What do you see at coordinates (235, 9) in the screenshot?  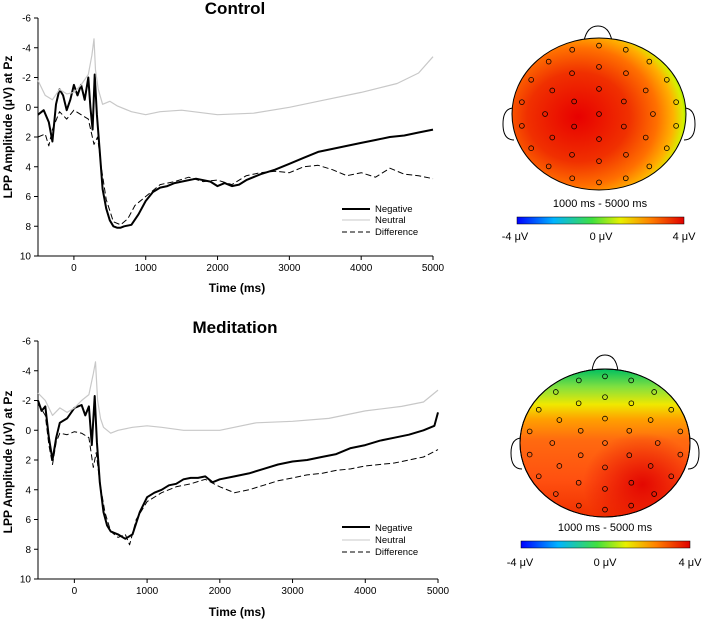 I see `chart-title: Control` at bounding box center [235, 9].